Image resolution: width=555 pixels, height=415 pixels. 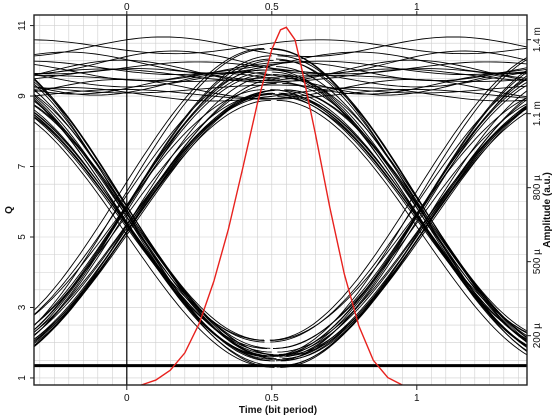 What do you see at coordinates (22, 25) in the screenshot?
I see `y-tick-label-left: 11` at bounding box center [22, 25].